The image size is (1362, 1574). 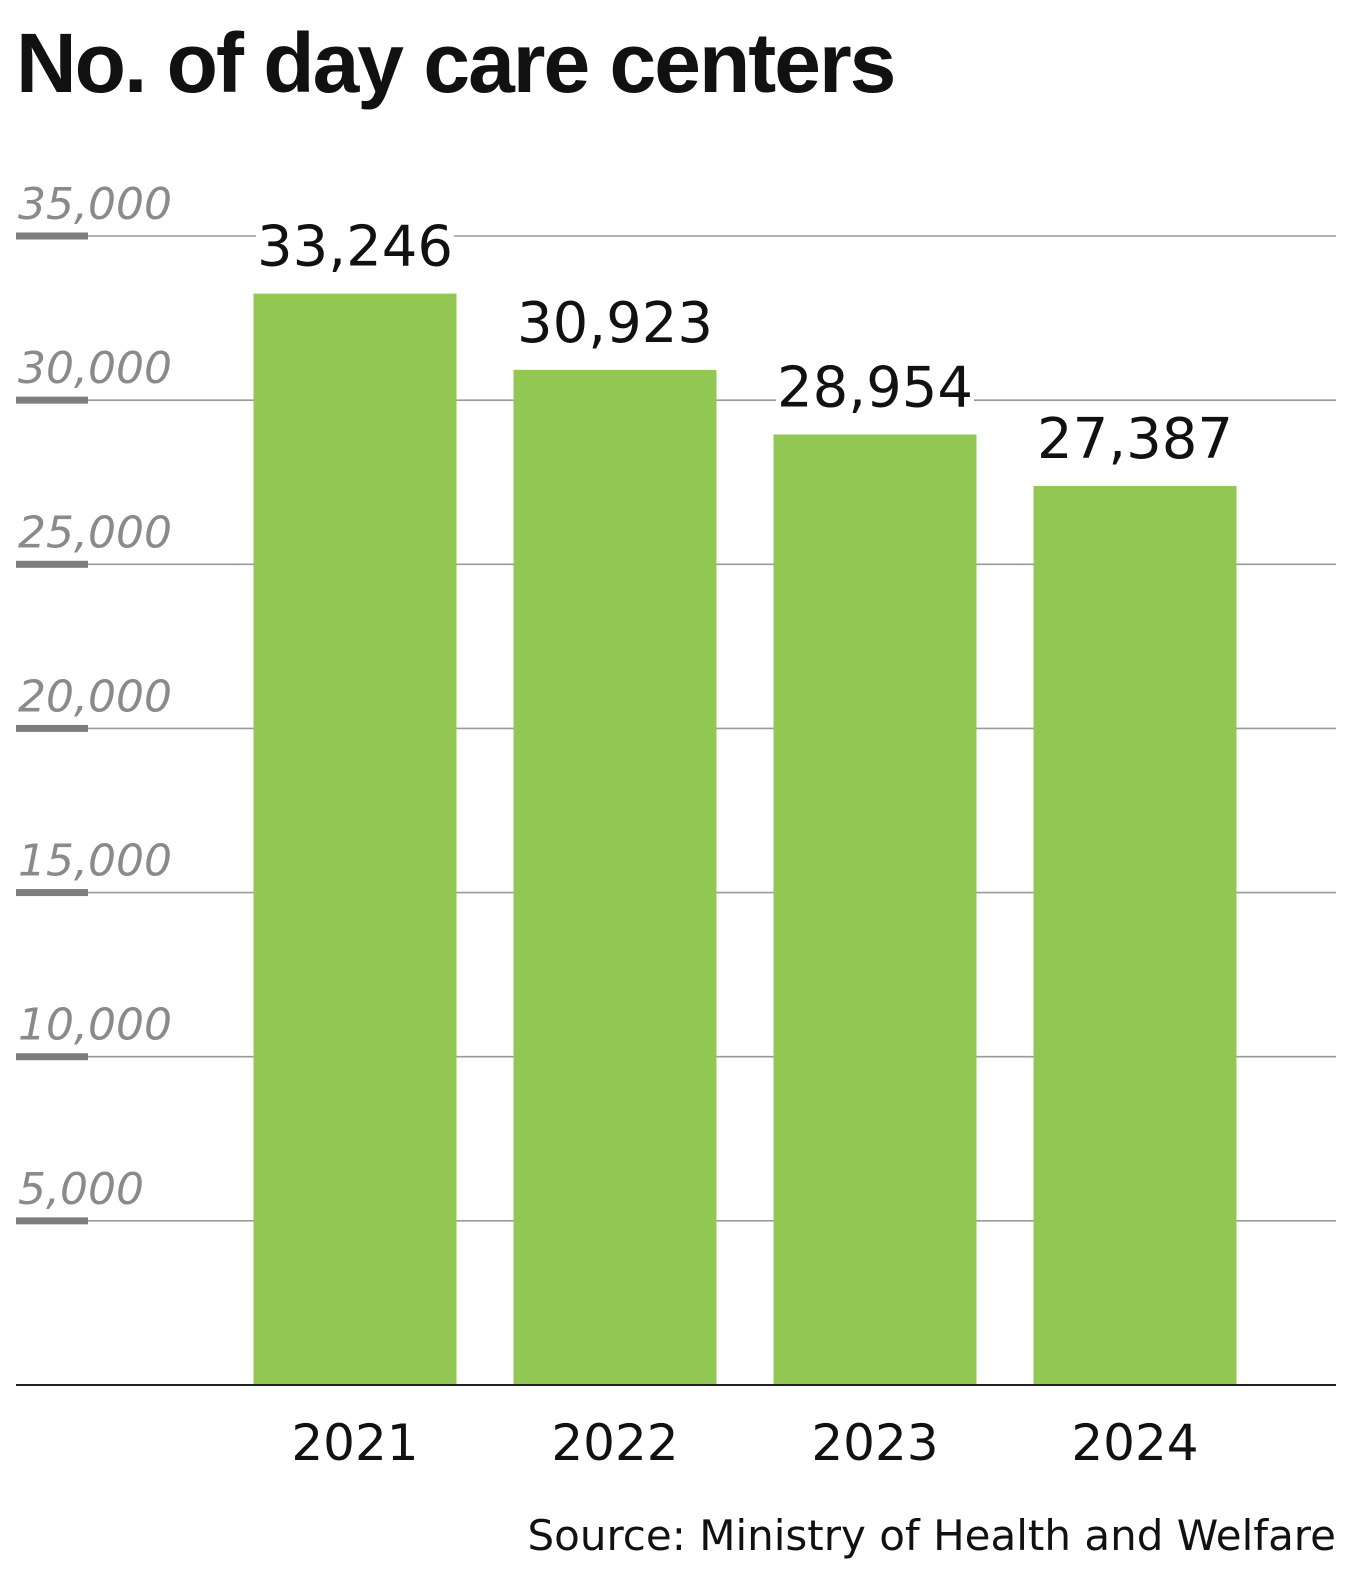 I want to click on value-label-bg-2024, so click(x=1135, y=438).